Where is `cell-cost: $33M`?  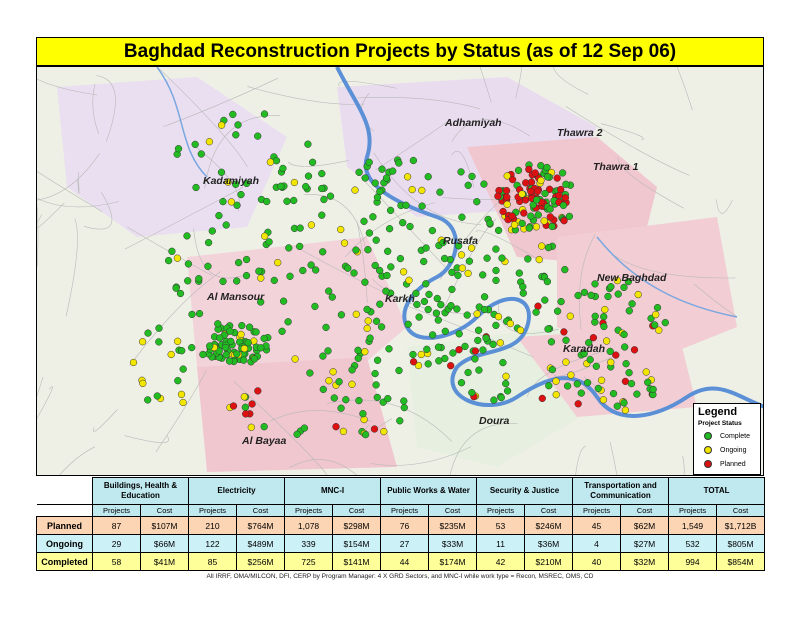 cell-cost: $33M is located at coordinates (453, 543).